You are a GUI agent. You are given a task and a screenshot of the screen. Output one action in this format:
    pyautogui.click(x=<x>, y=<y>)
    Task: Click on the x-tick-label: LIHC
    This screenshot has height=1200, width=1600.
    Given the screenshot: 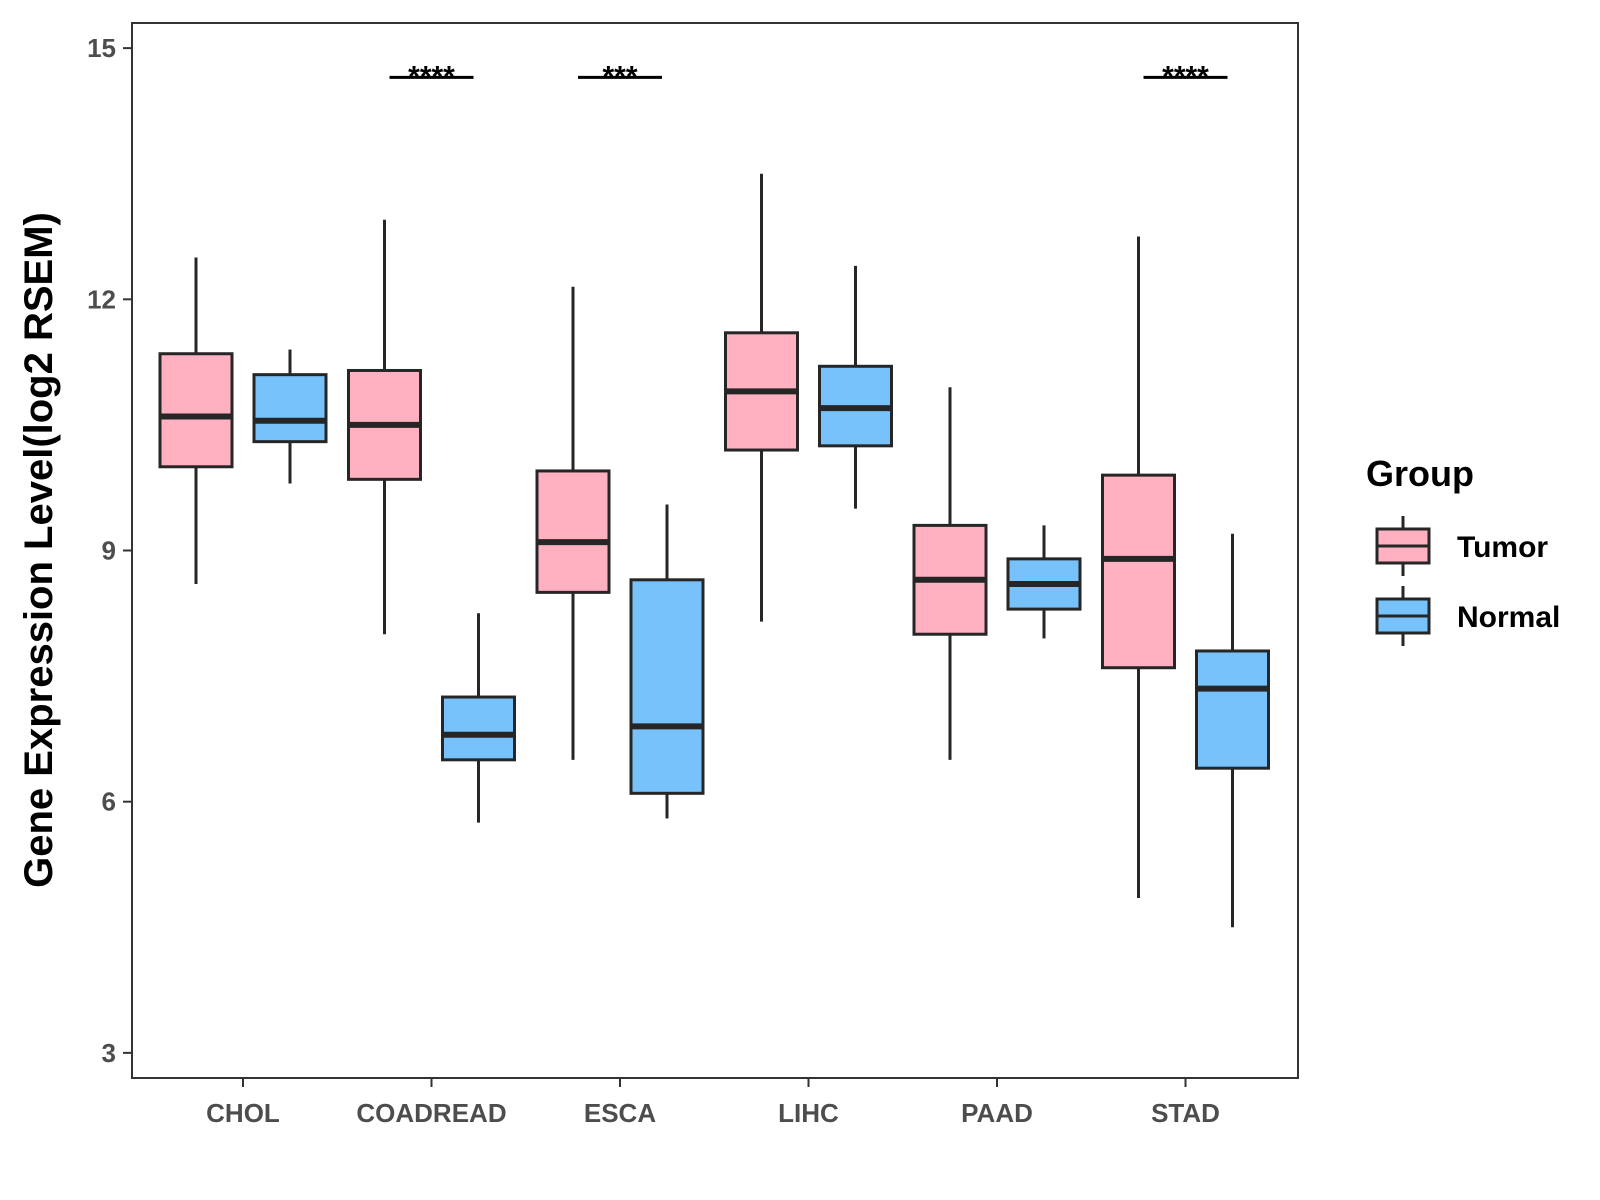 What is the action you would take?
    pyautogui.click(x=808, y=1113)
    